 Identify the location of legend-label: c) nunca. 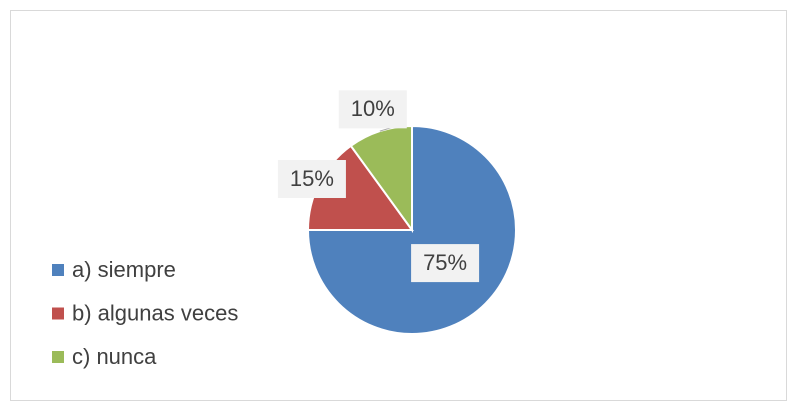
(114, 356).